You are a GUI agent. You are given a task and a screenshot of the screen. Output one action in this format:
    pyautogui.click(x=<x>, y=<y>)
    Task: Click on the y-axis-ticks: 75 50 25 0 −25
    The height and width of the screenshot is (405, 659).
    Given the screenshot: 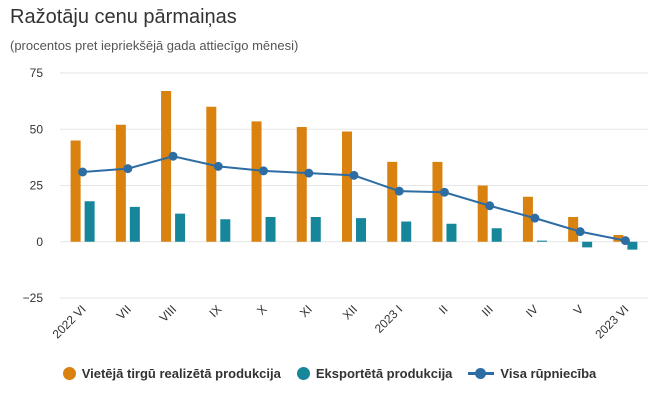 What is the action you would take?
    pyautogui.click(x=33, y=185)
    